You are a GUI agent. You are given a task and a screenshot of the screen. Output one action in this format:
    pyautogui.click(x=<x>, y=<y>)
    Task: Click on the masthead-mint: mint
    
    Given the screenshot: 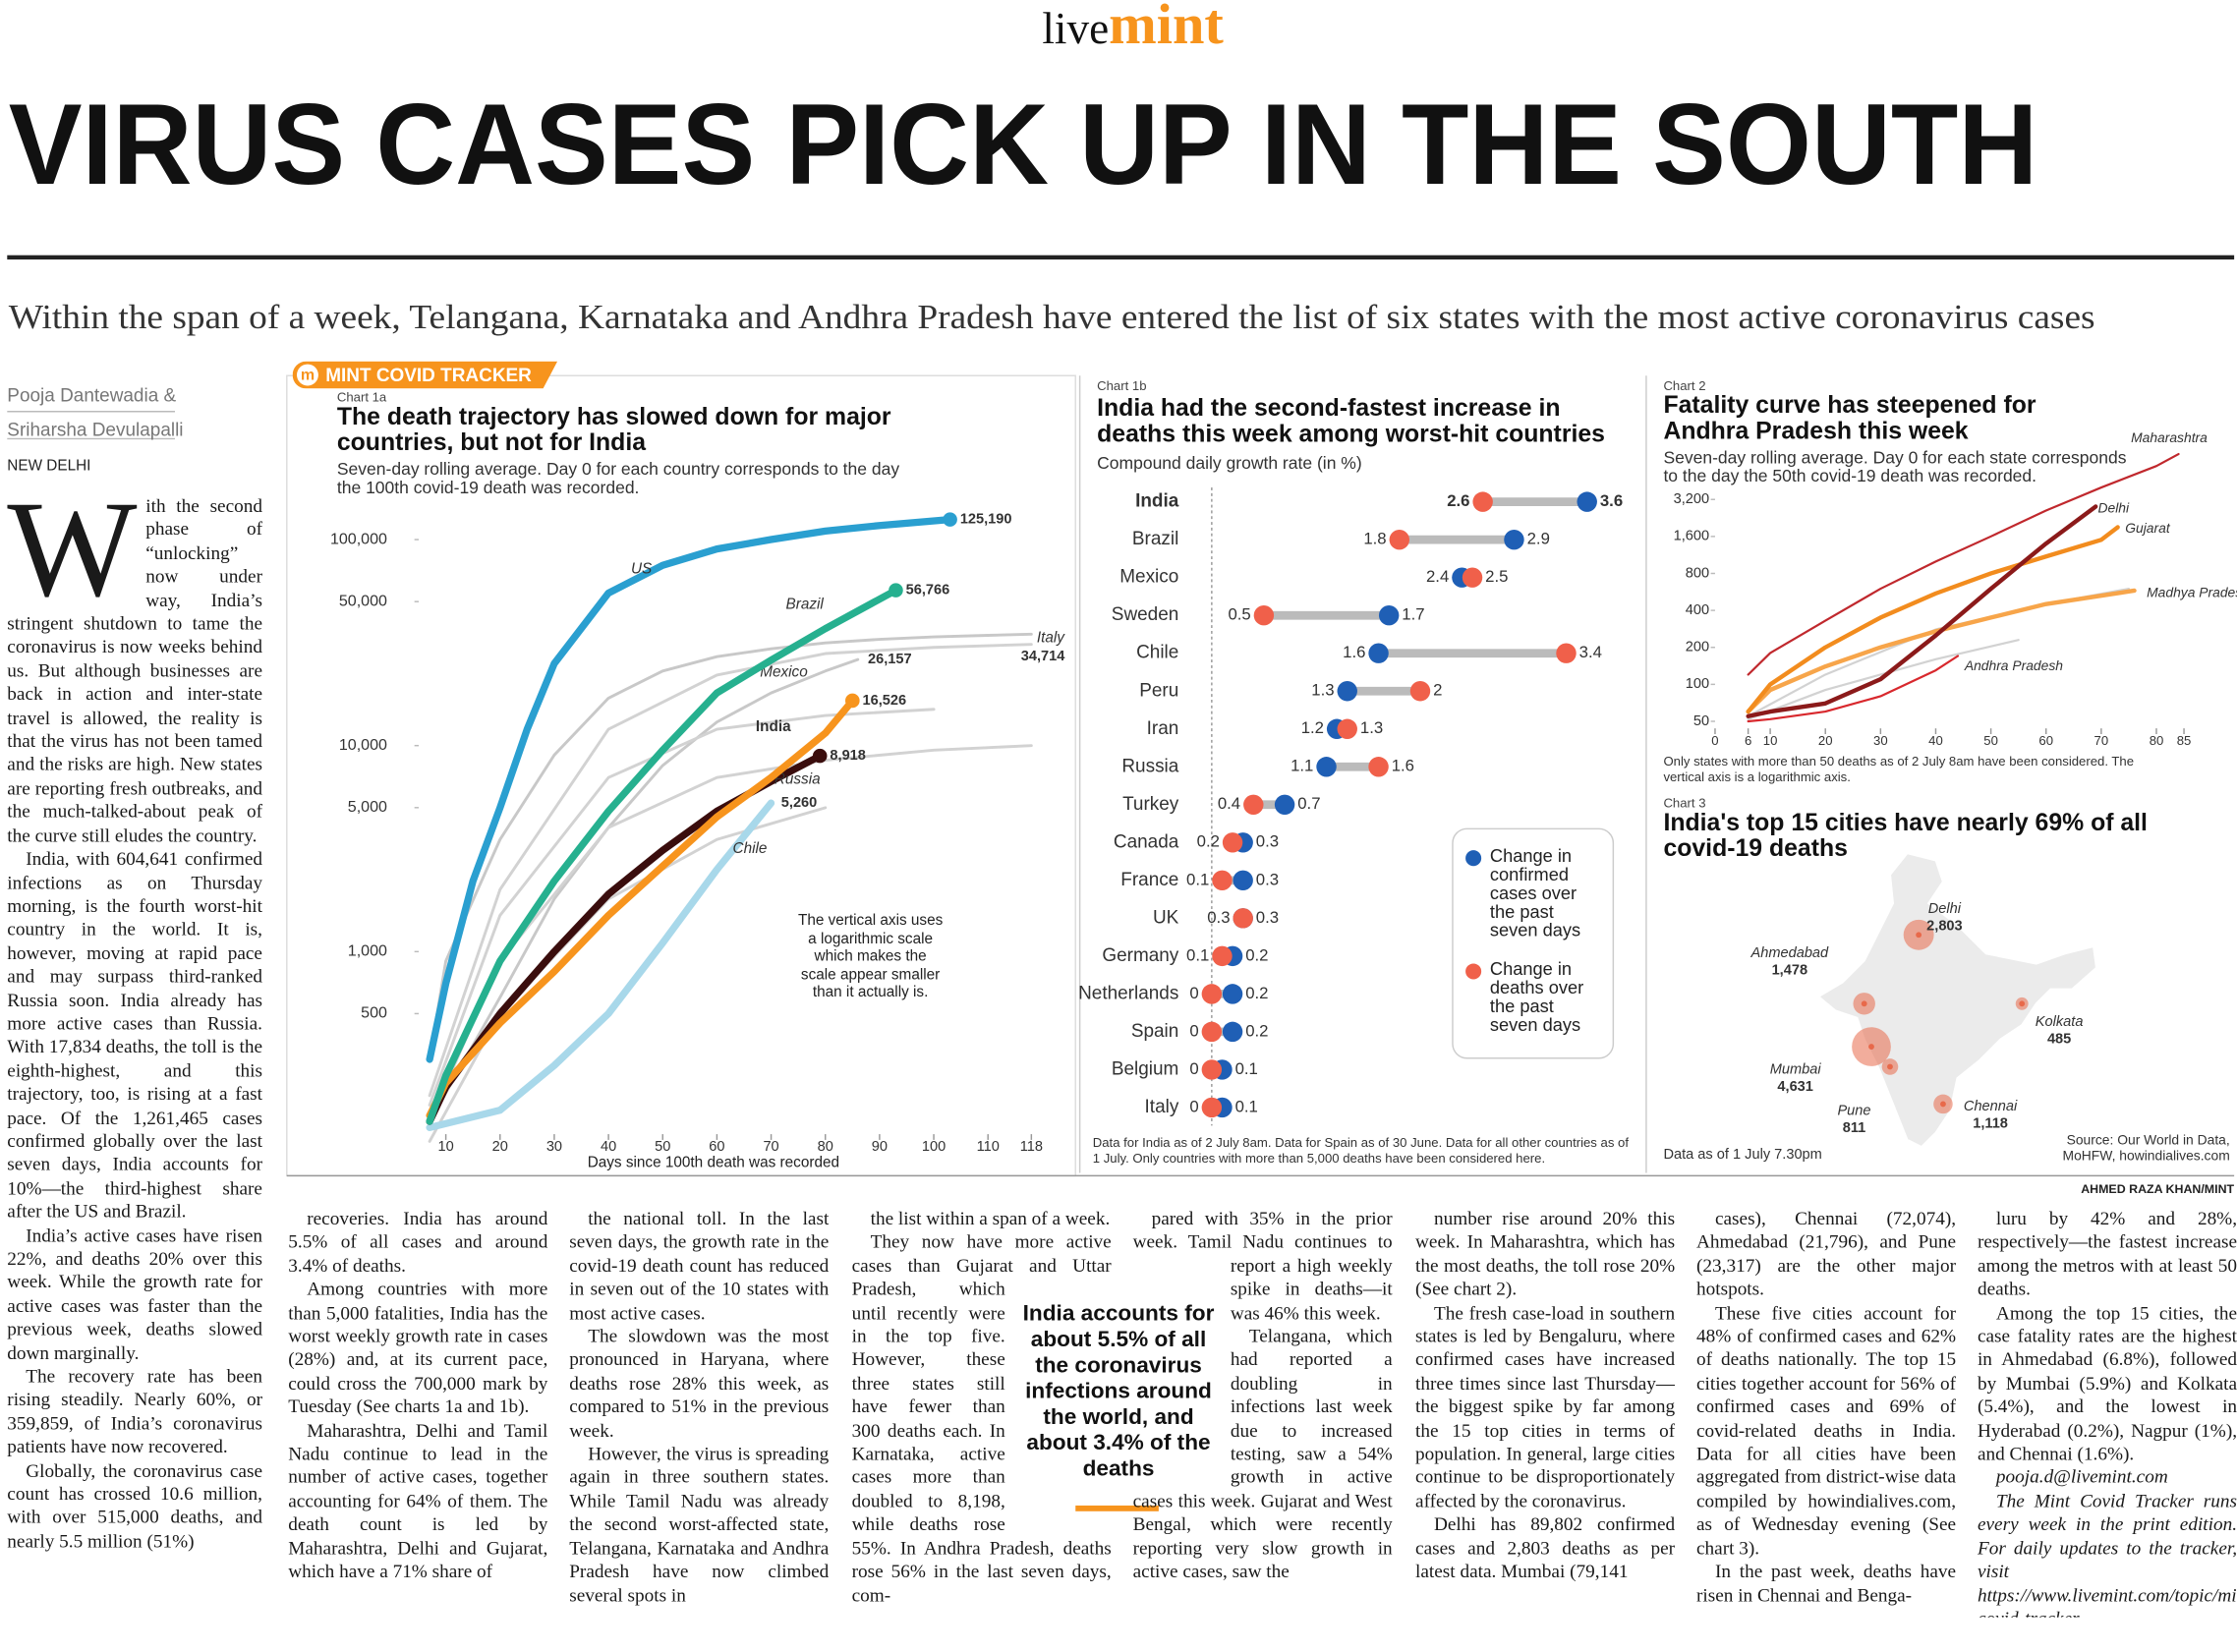 What is the action you would take?
    pyautogui.click(x=1167, y=28)
    